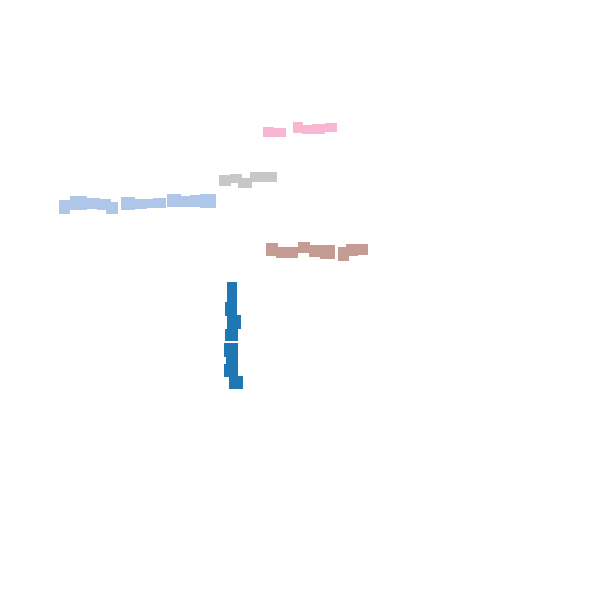 The height and width of the screenshot is (600, 600). I want to click on brown-stroke, so click(317, 251).